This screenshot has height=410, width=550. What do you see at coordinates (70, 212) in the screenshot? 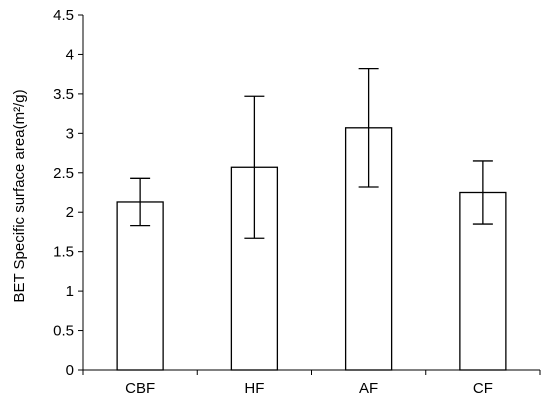
I see `y-tick-label: 2` at bounding box center [70, 212].